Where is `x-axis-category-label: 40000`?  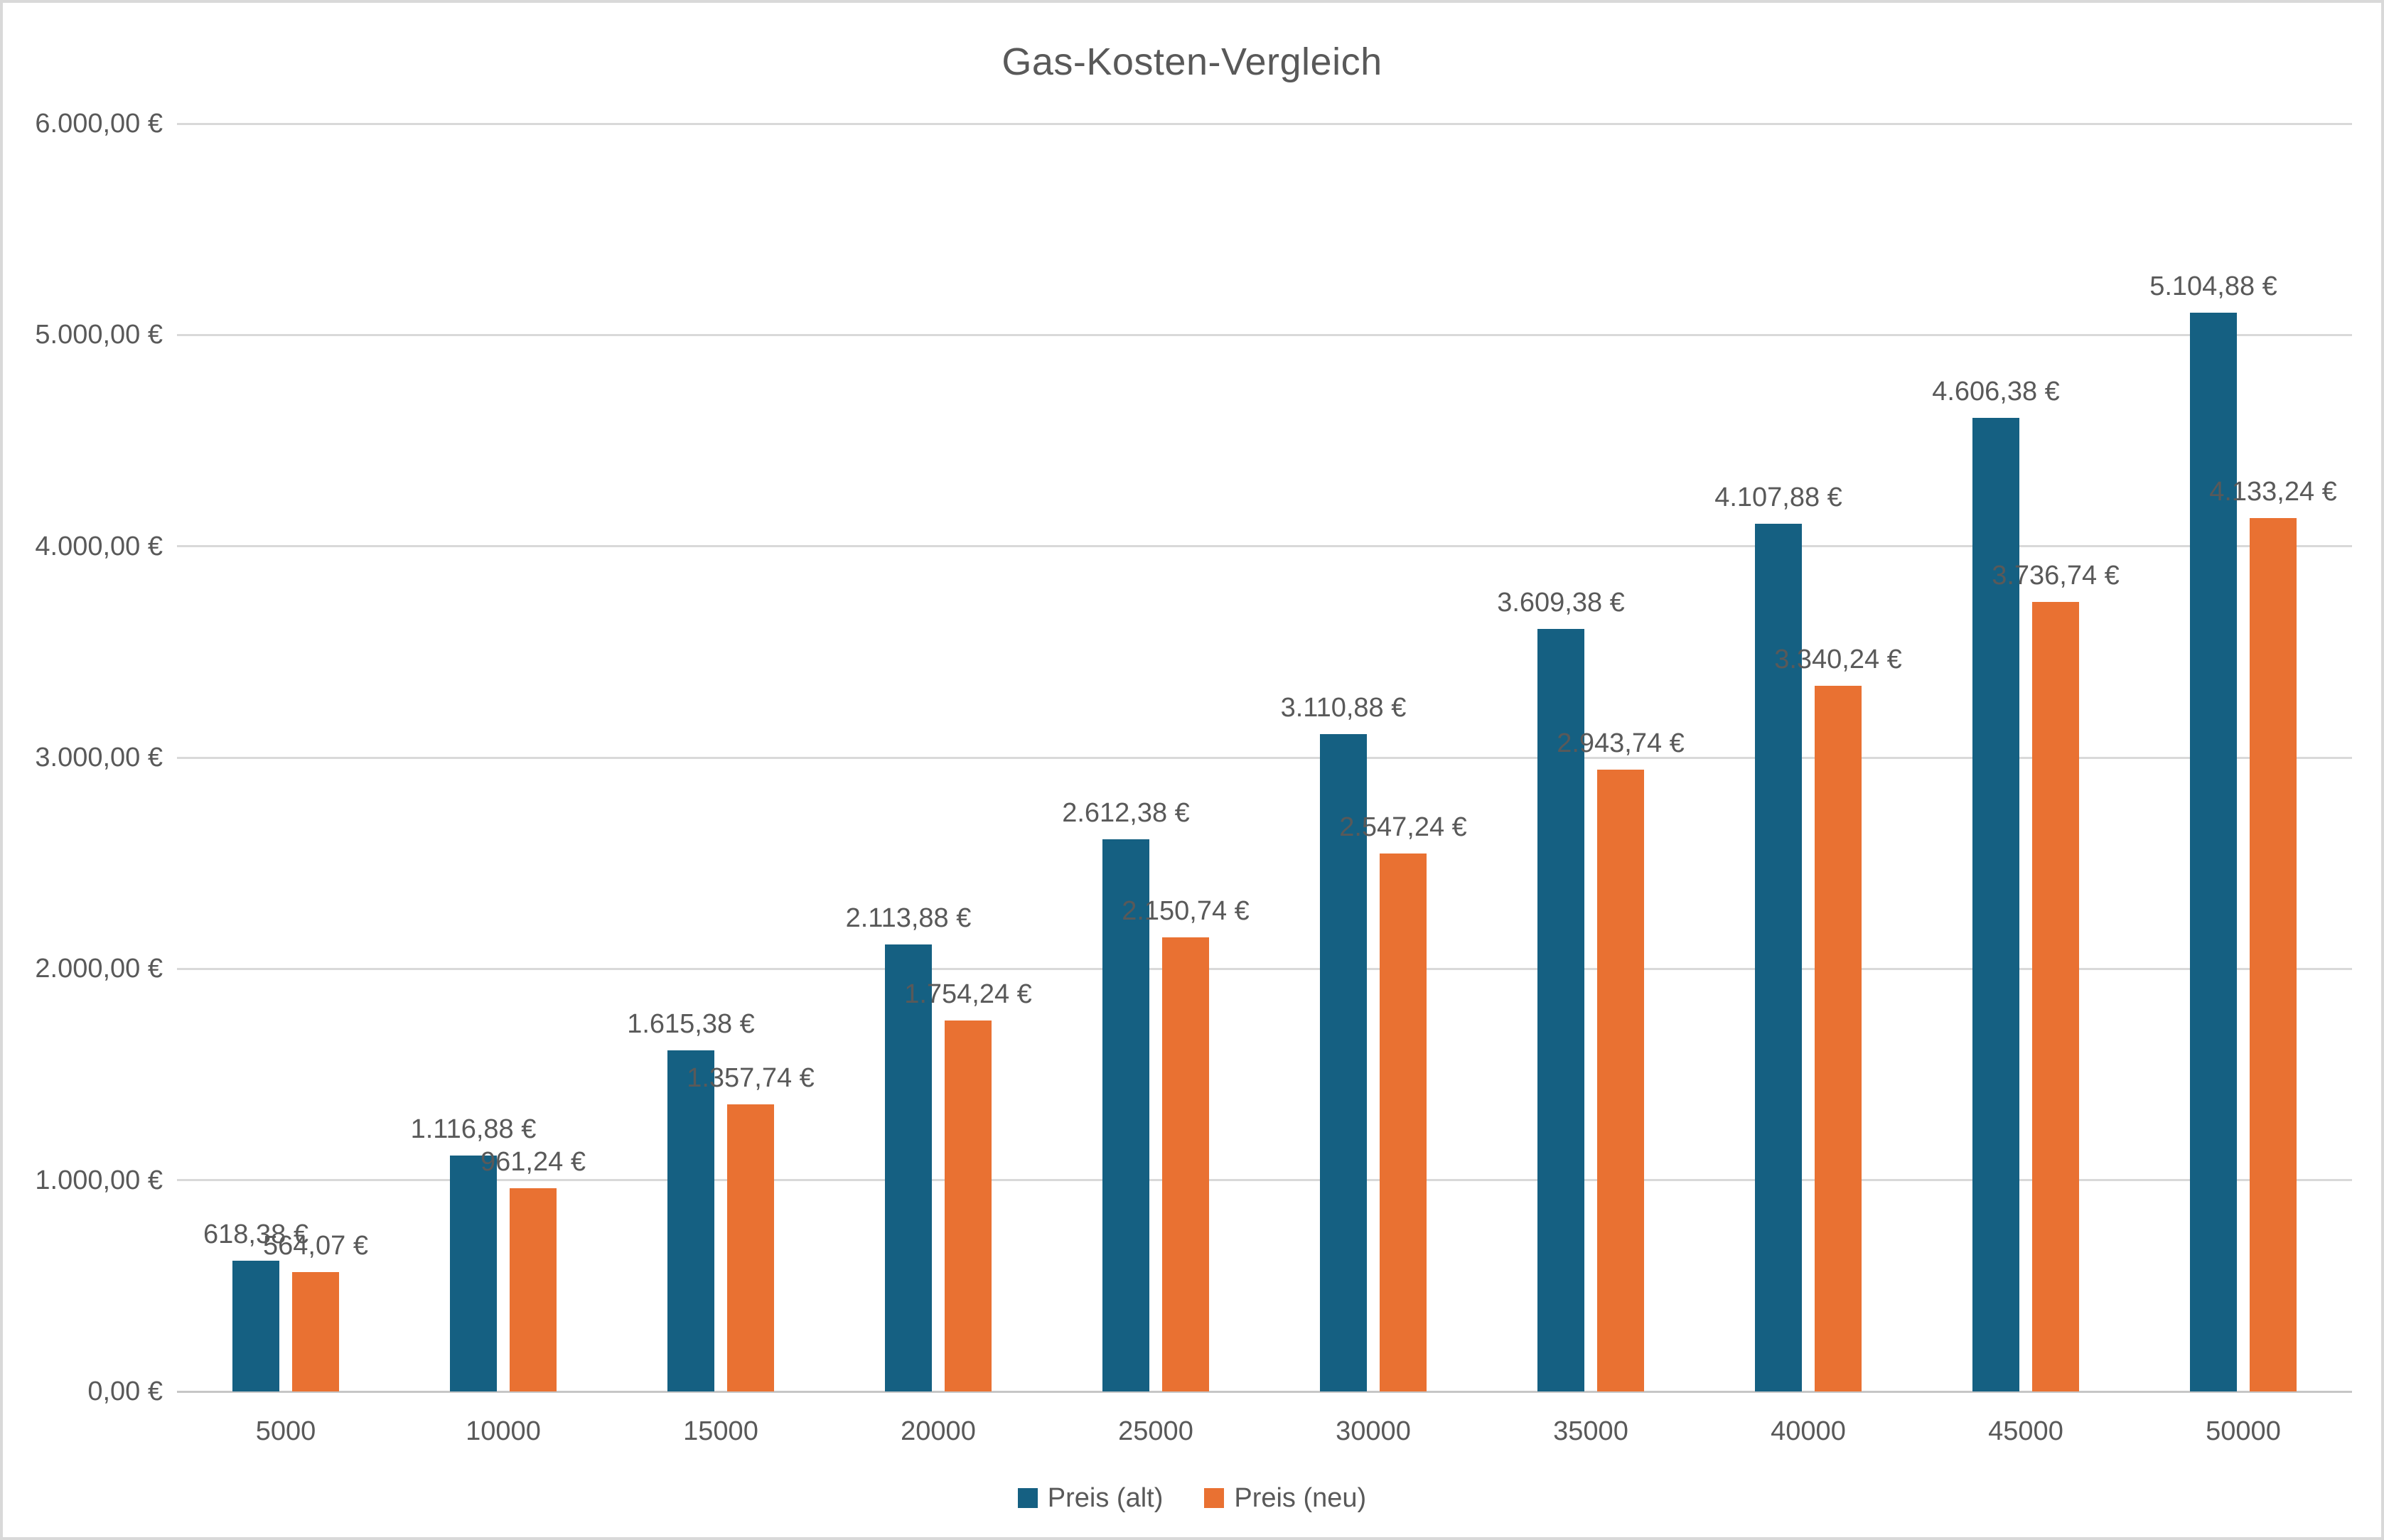 x-axis-category-label: 40000 is located at coordinates (1808, 1431).